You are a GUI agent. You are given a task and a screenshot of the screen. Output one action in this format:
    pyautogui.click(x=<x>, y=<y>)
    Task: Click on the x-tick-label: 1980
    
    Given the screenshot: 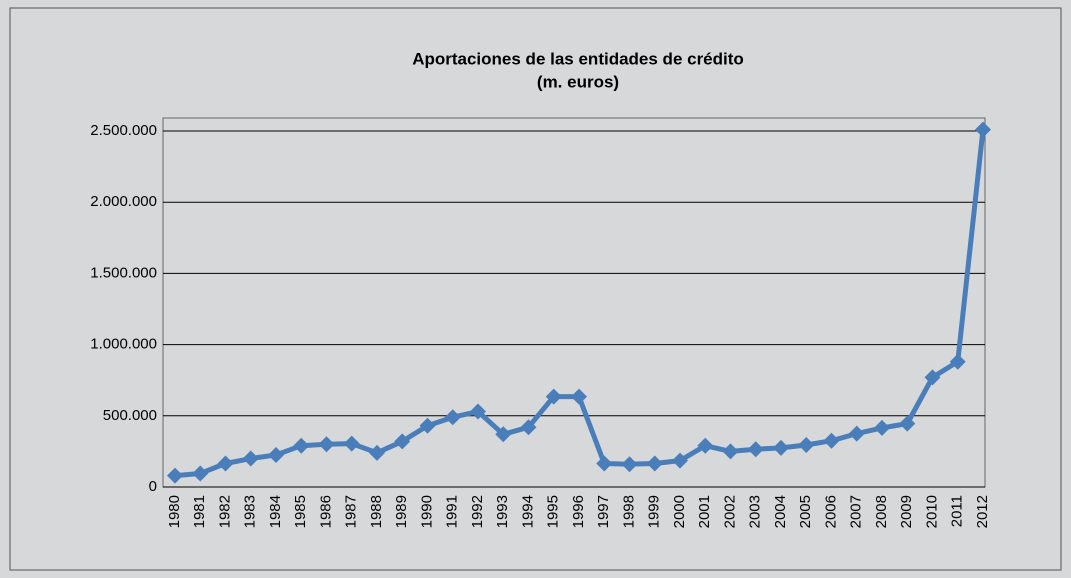 What is the action you would take?
    pyautogui.click(x=174, y=511)
    